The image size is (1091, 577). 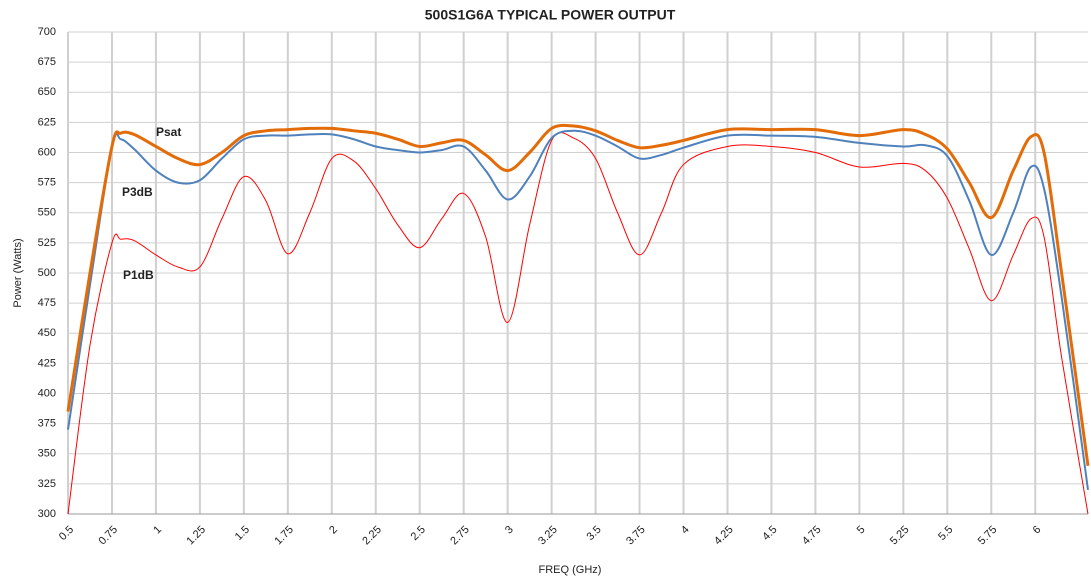 What do you see at coordinates (570, 570) in the screenshot?
I see `x-axis-label: FREQ (GHz)` at bounding box center [570, 570].